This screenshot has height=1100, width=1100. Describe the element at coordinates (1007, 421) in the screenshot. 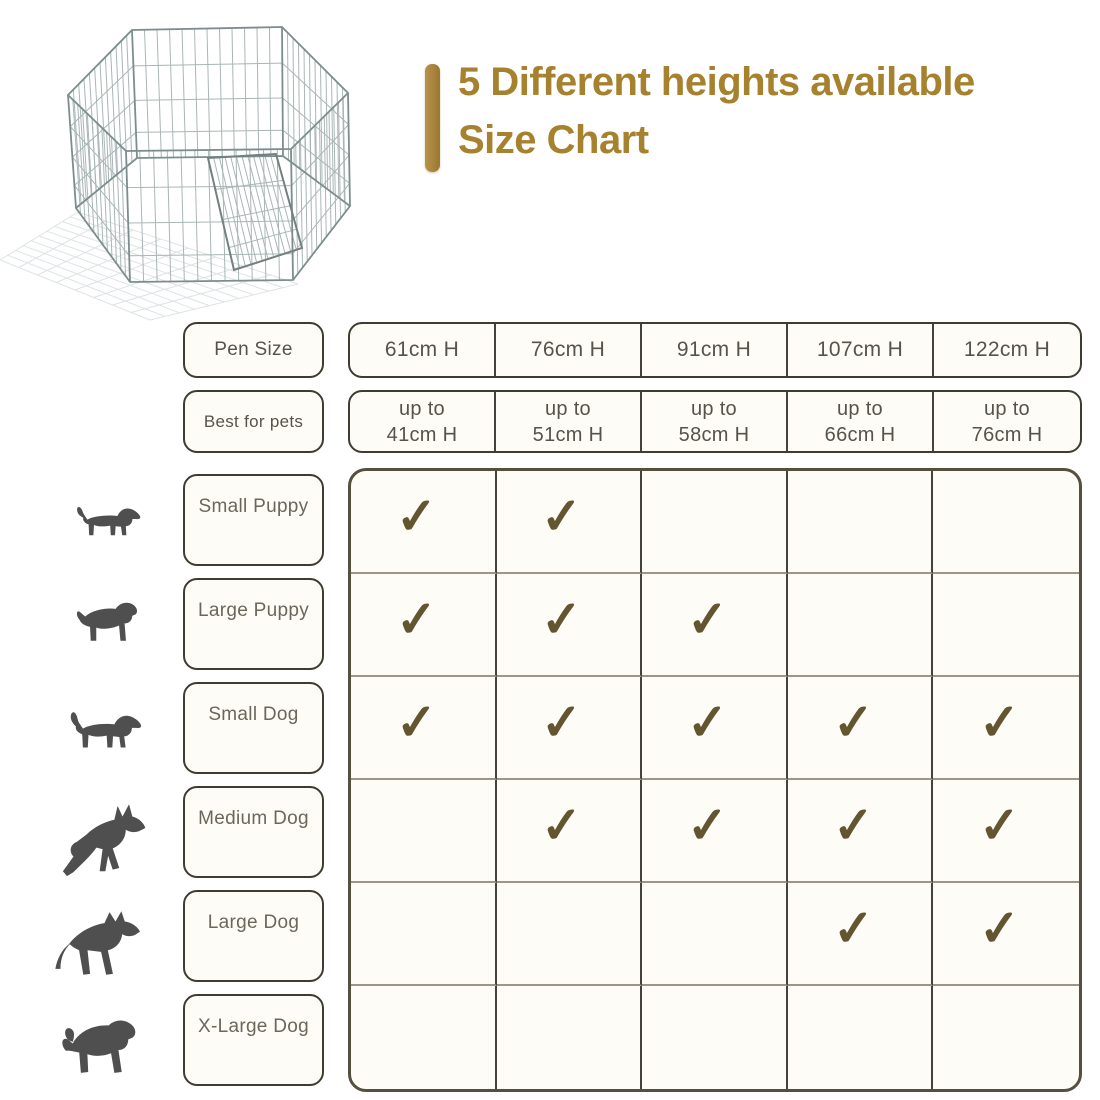

I see `best-for-cell: up to 76cm H` at that location.